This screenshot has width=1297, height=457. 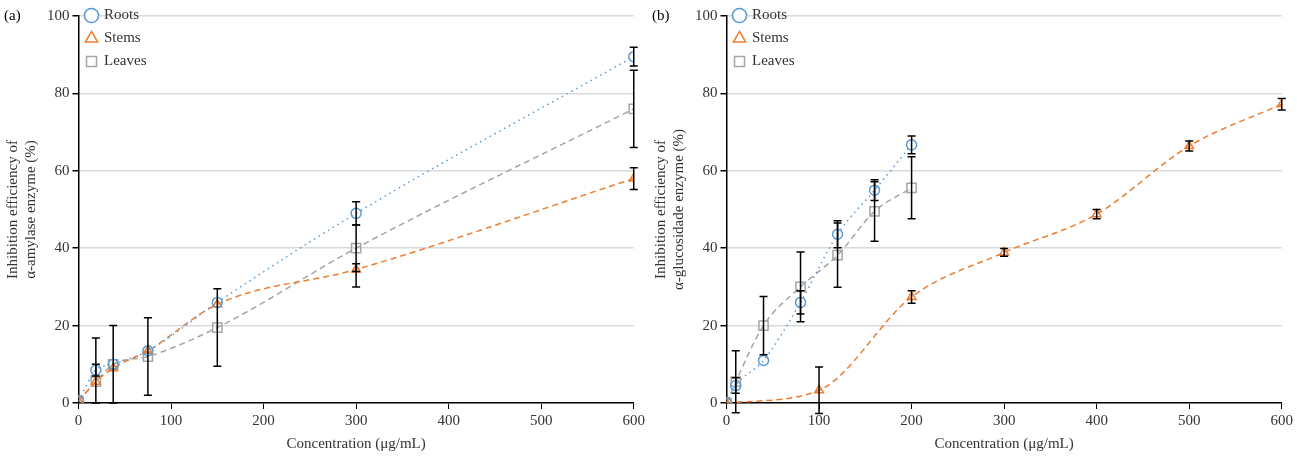 What do you see at coordinates (661, 15) in the screenshot?
I see `chart-title: (b)` at bounding box center [661, 15].